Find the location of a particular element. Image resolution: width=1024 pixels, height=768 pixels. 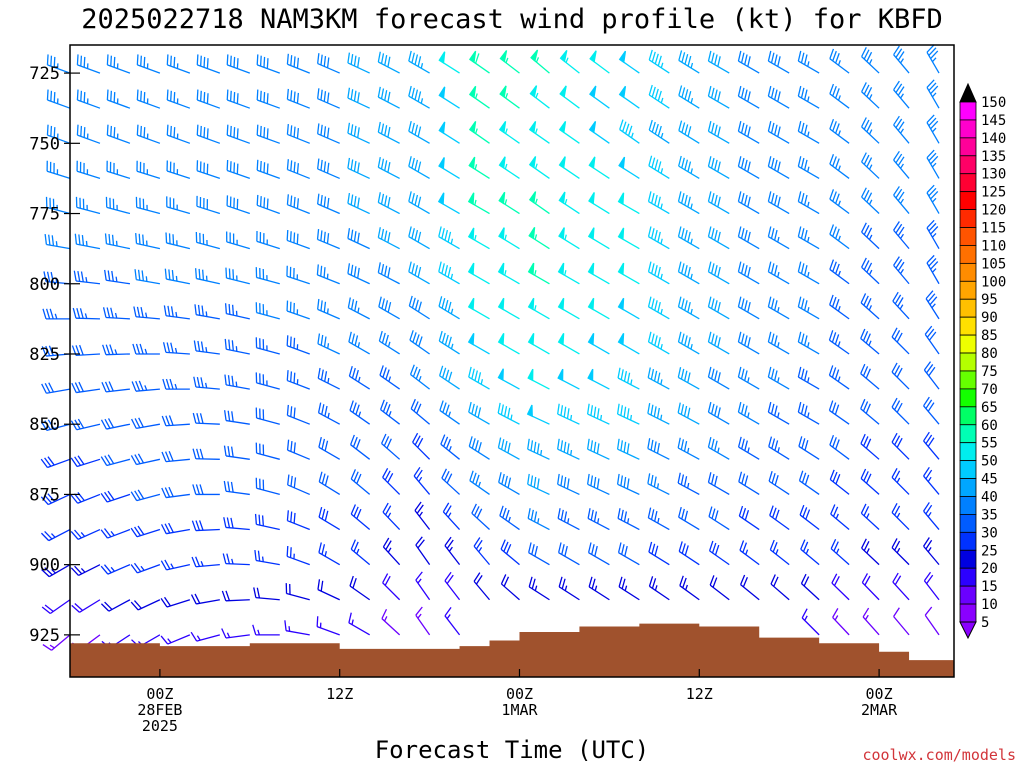

colorbar-label: 75 is located at coordinates (989, 372).